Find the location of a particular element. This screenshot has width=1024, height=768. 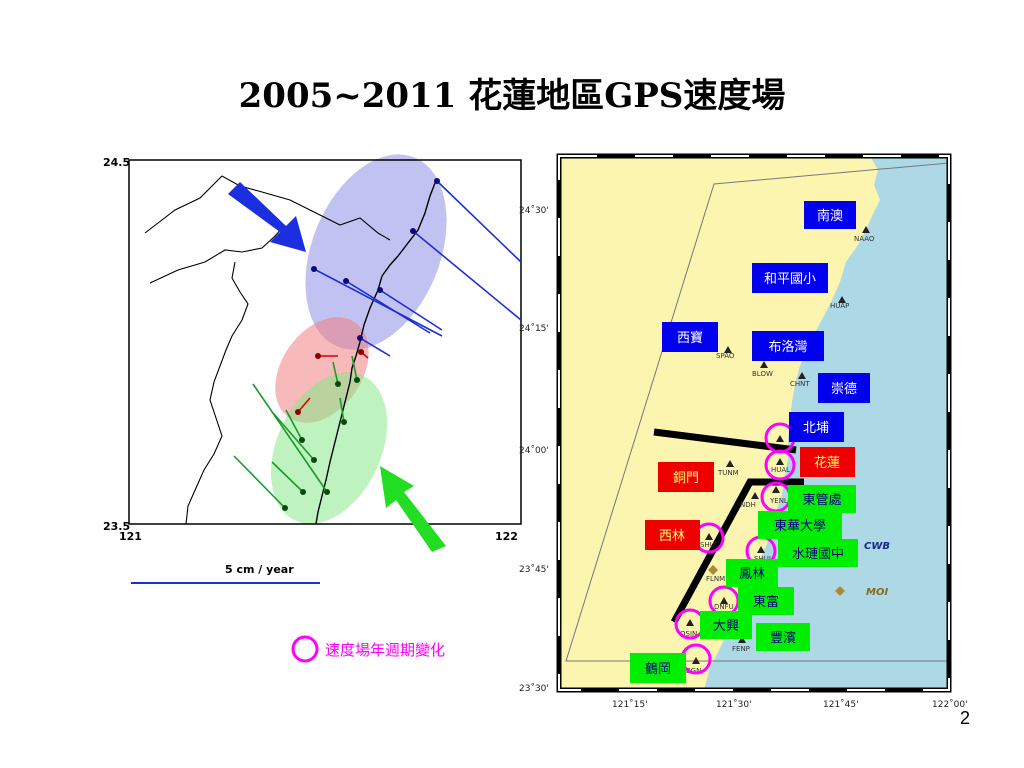

green-label-boxes is located at coordinates (744, 584).